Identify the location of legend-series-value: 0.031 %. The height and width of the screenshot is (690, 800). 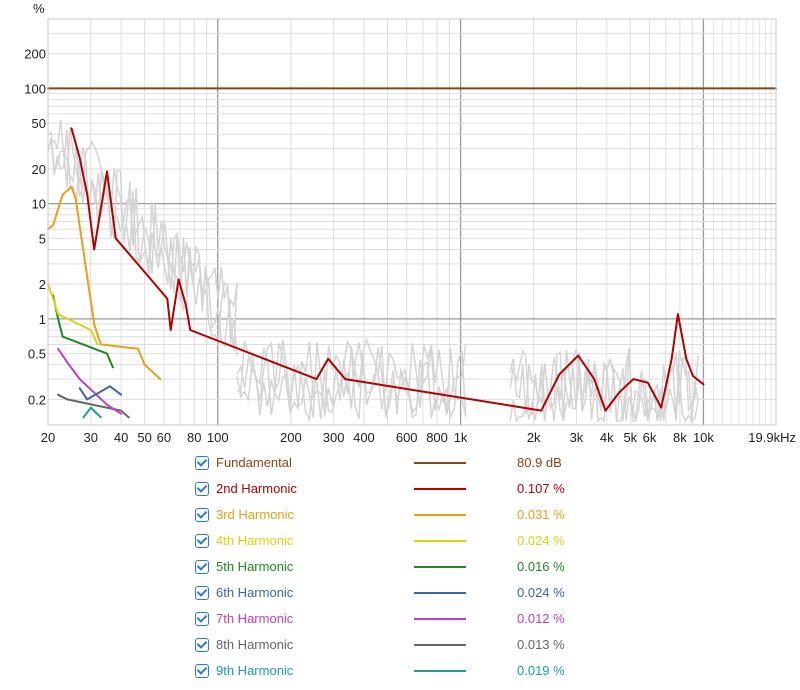
(541, 514).